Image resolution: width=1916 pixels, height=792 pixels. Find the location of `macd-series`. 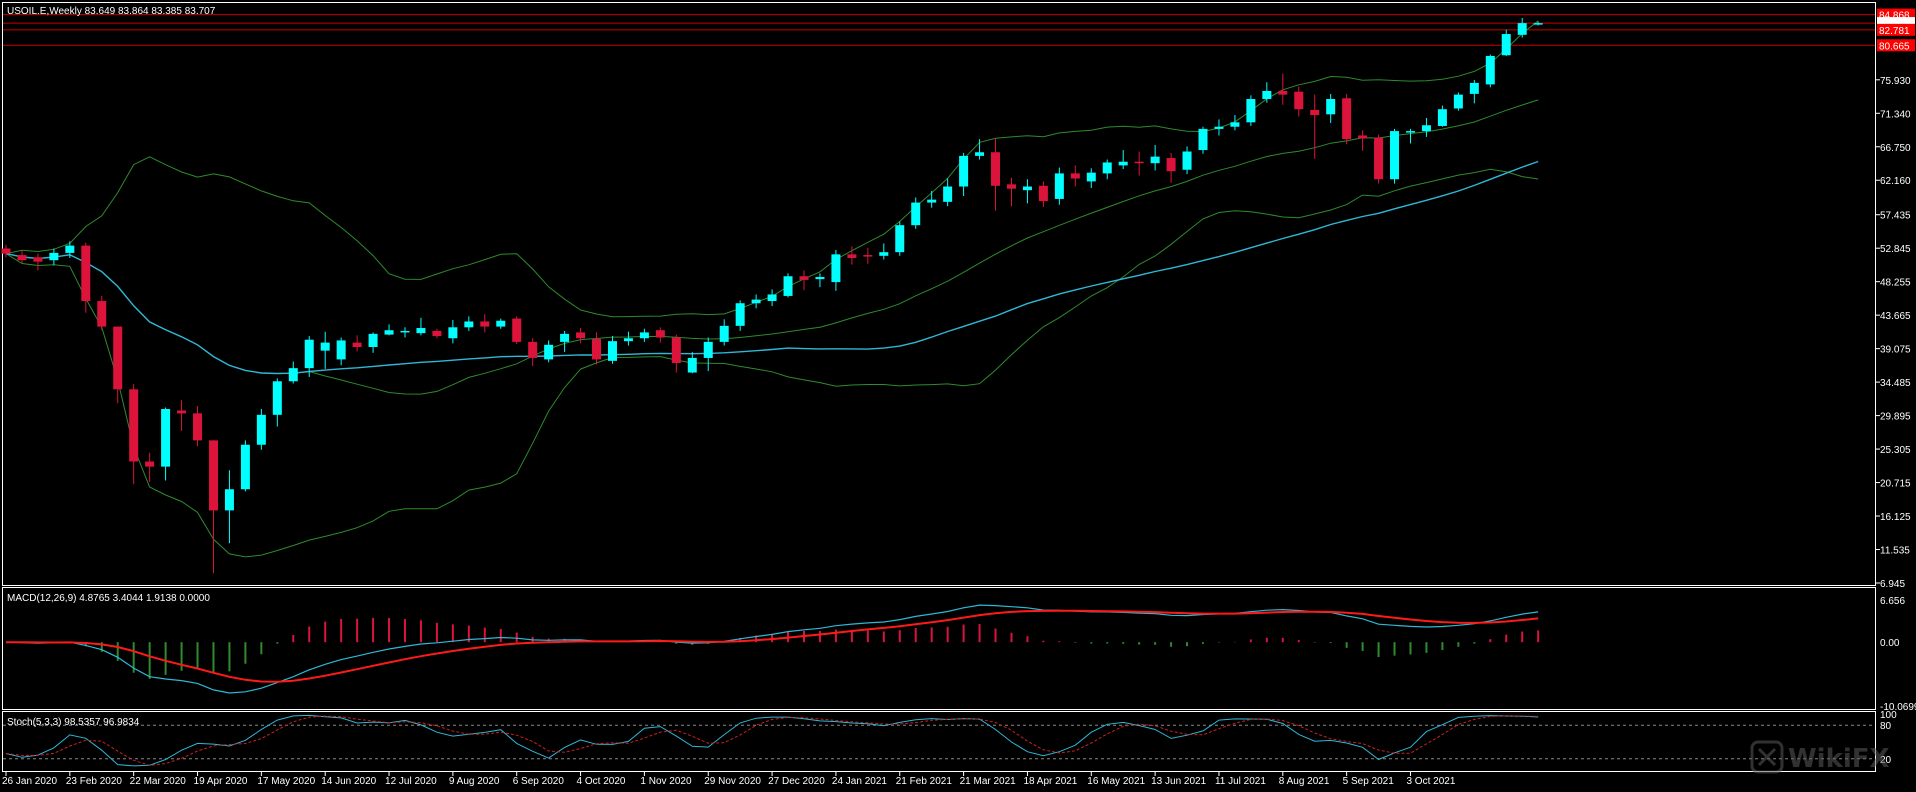

macd-series is located at coordinates (772, 649).